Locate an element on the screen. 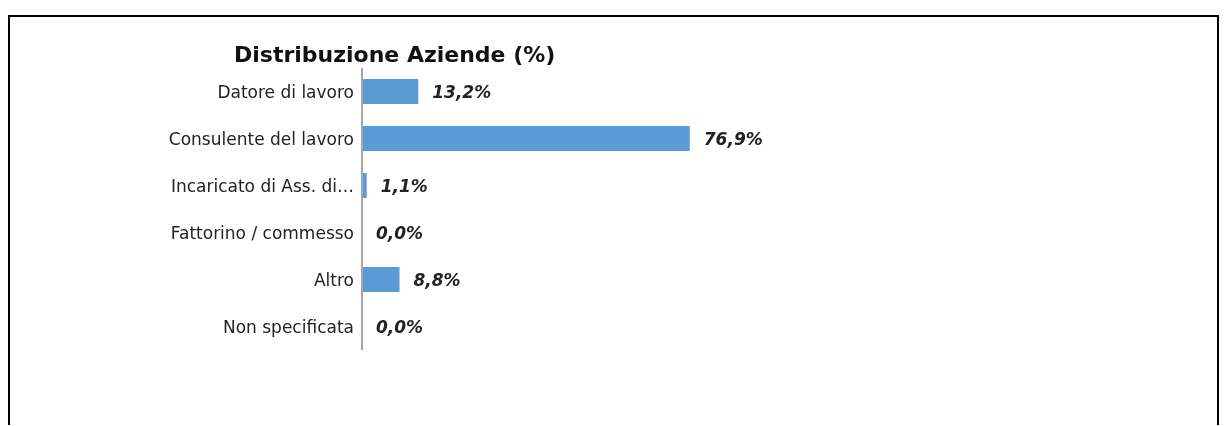  data-label: 1,1% is located at coordinates (404, 185).